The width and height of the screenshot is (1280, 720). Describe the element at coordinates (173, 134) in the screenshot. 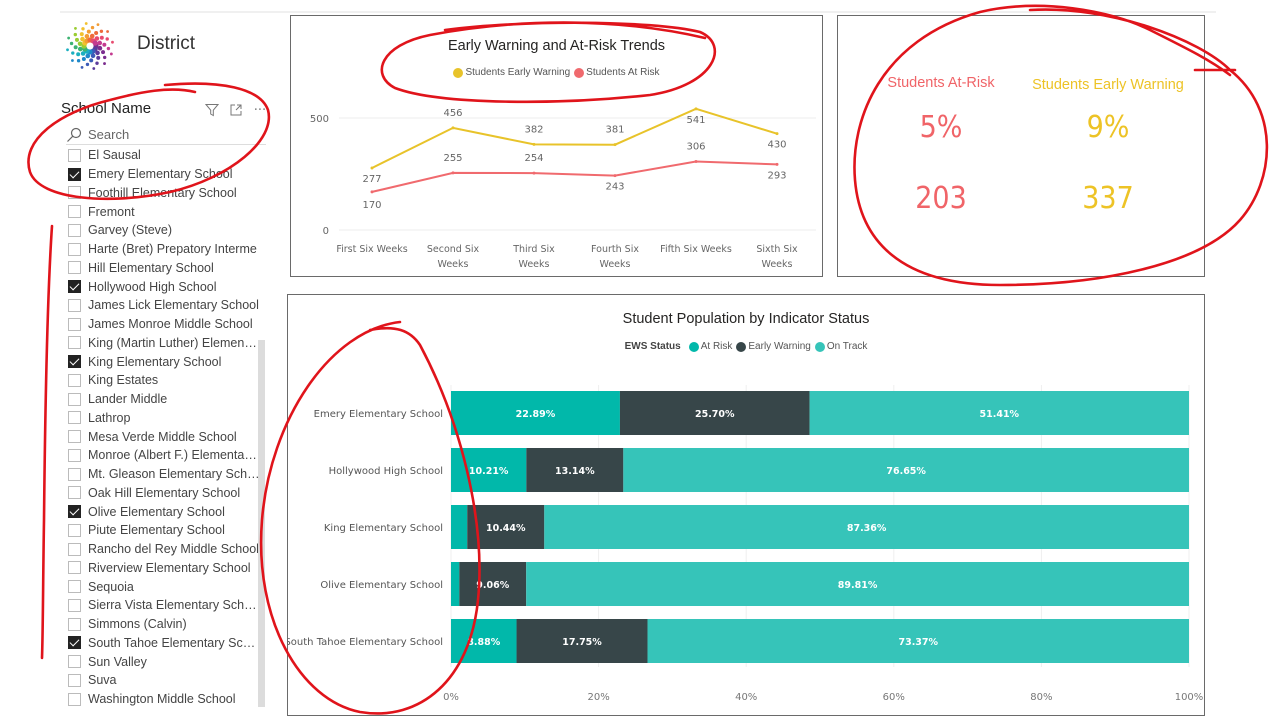

I see `search-input` at that location.